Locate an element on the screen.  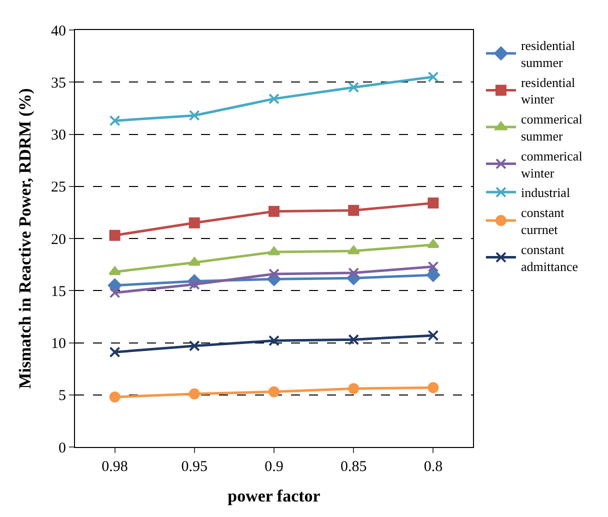
y-tick-label: 0 is located at coordinates (62, 448).